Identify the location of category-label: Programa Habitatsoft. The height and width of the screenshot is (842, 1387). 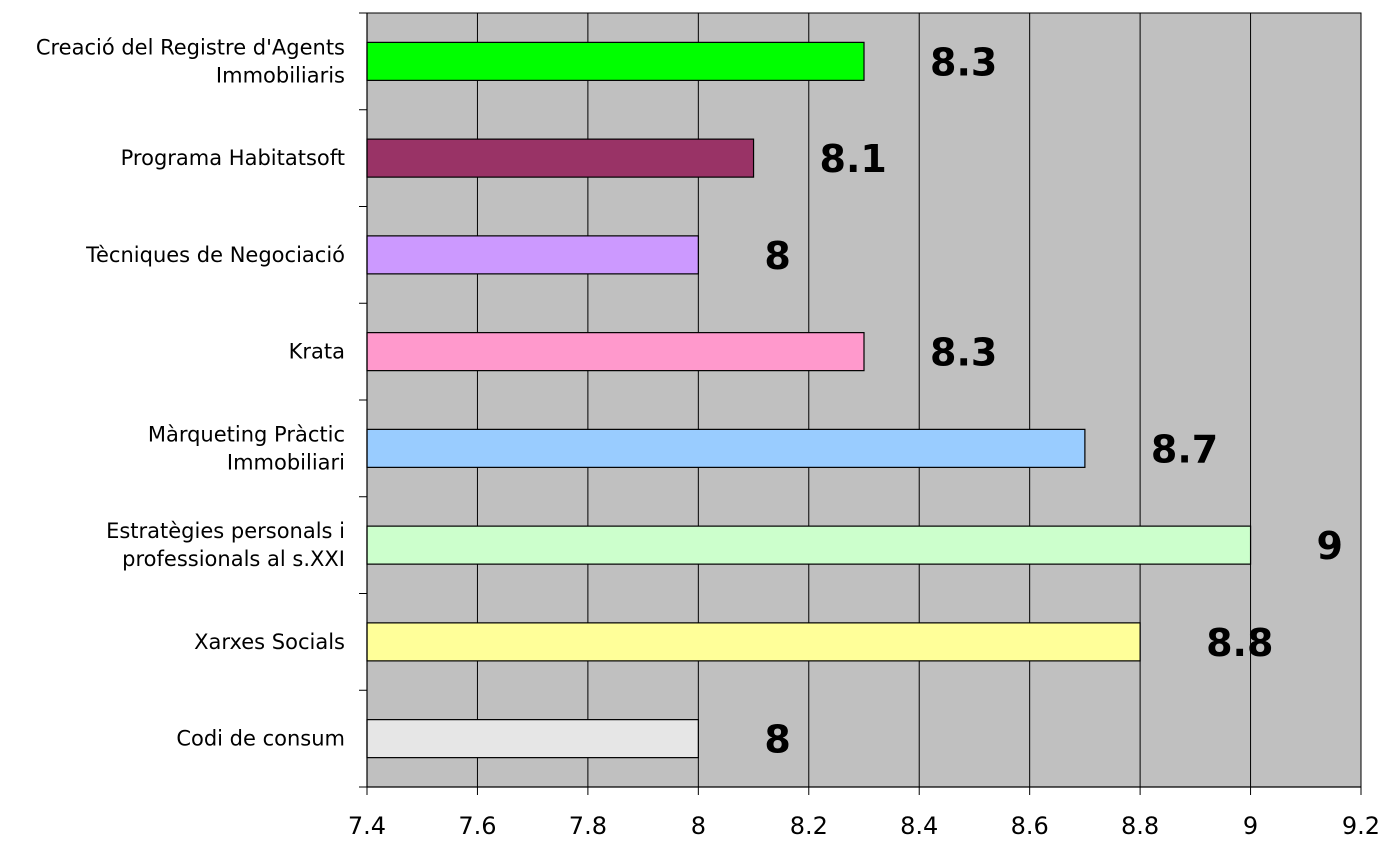
(233, 158).